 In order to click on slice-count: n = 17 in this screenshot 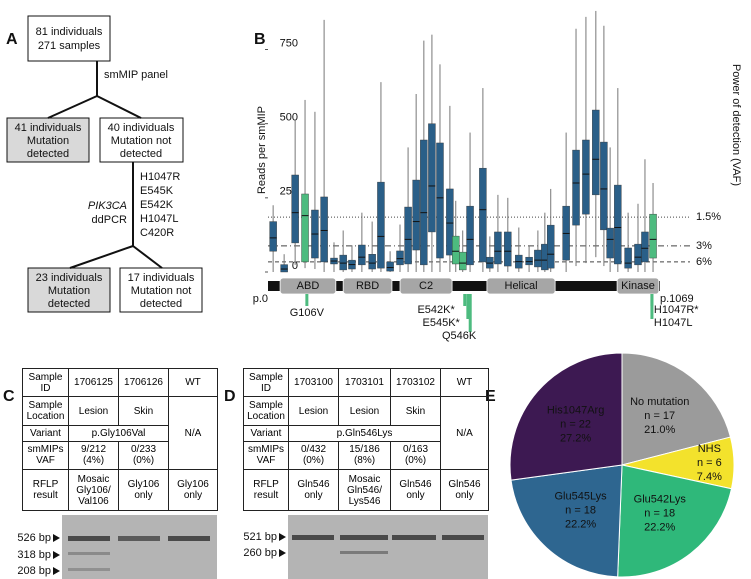, I will do `click(659, 416)`.